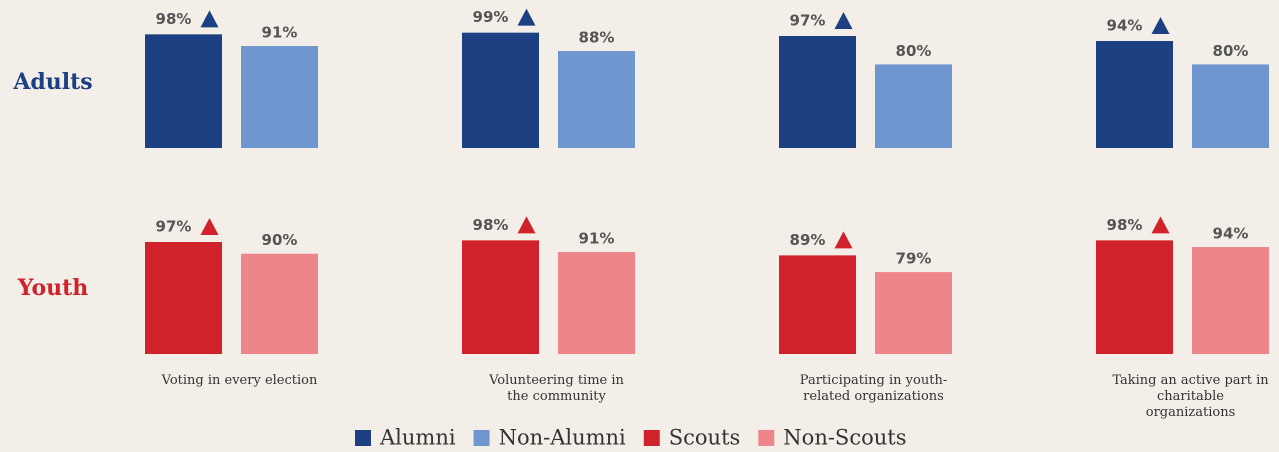 This screenshot has width=1279, height=452. I want to click on value-label: 88%, so click(597, 38).